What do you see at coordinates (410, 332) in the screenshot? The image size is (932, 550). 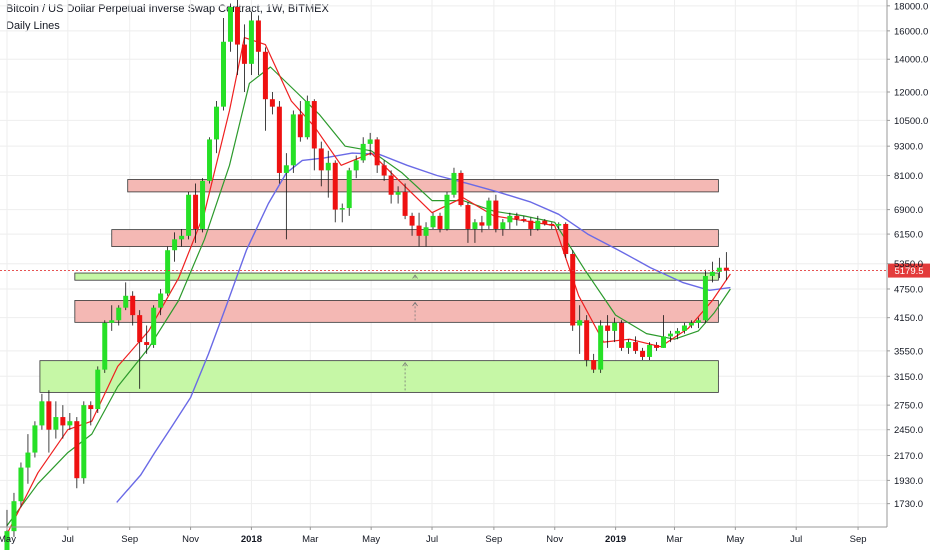 I see `arrow-layer` at bounding box center [410, 332].